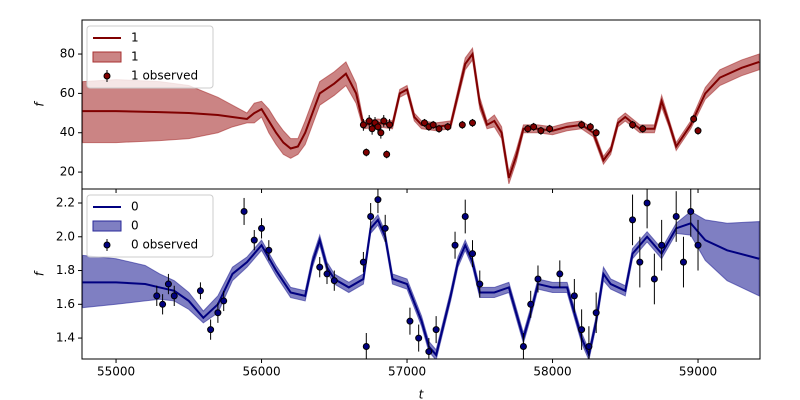 The height and width of the screenshot is (400, 800). Describe the element at coordinates (552, 372) in the screenshot. I see `x-tick-label: 58000` at that location.